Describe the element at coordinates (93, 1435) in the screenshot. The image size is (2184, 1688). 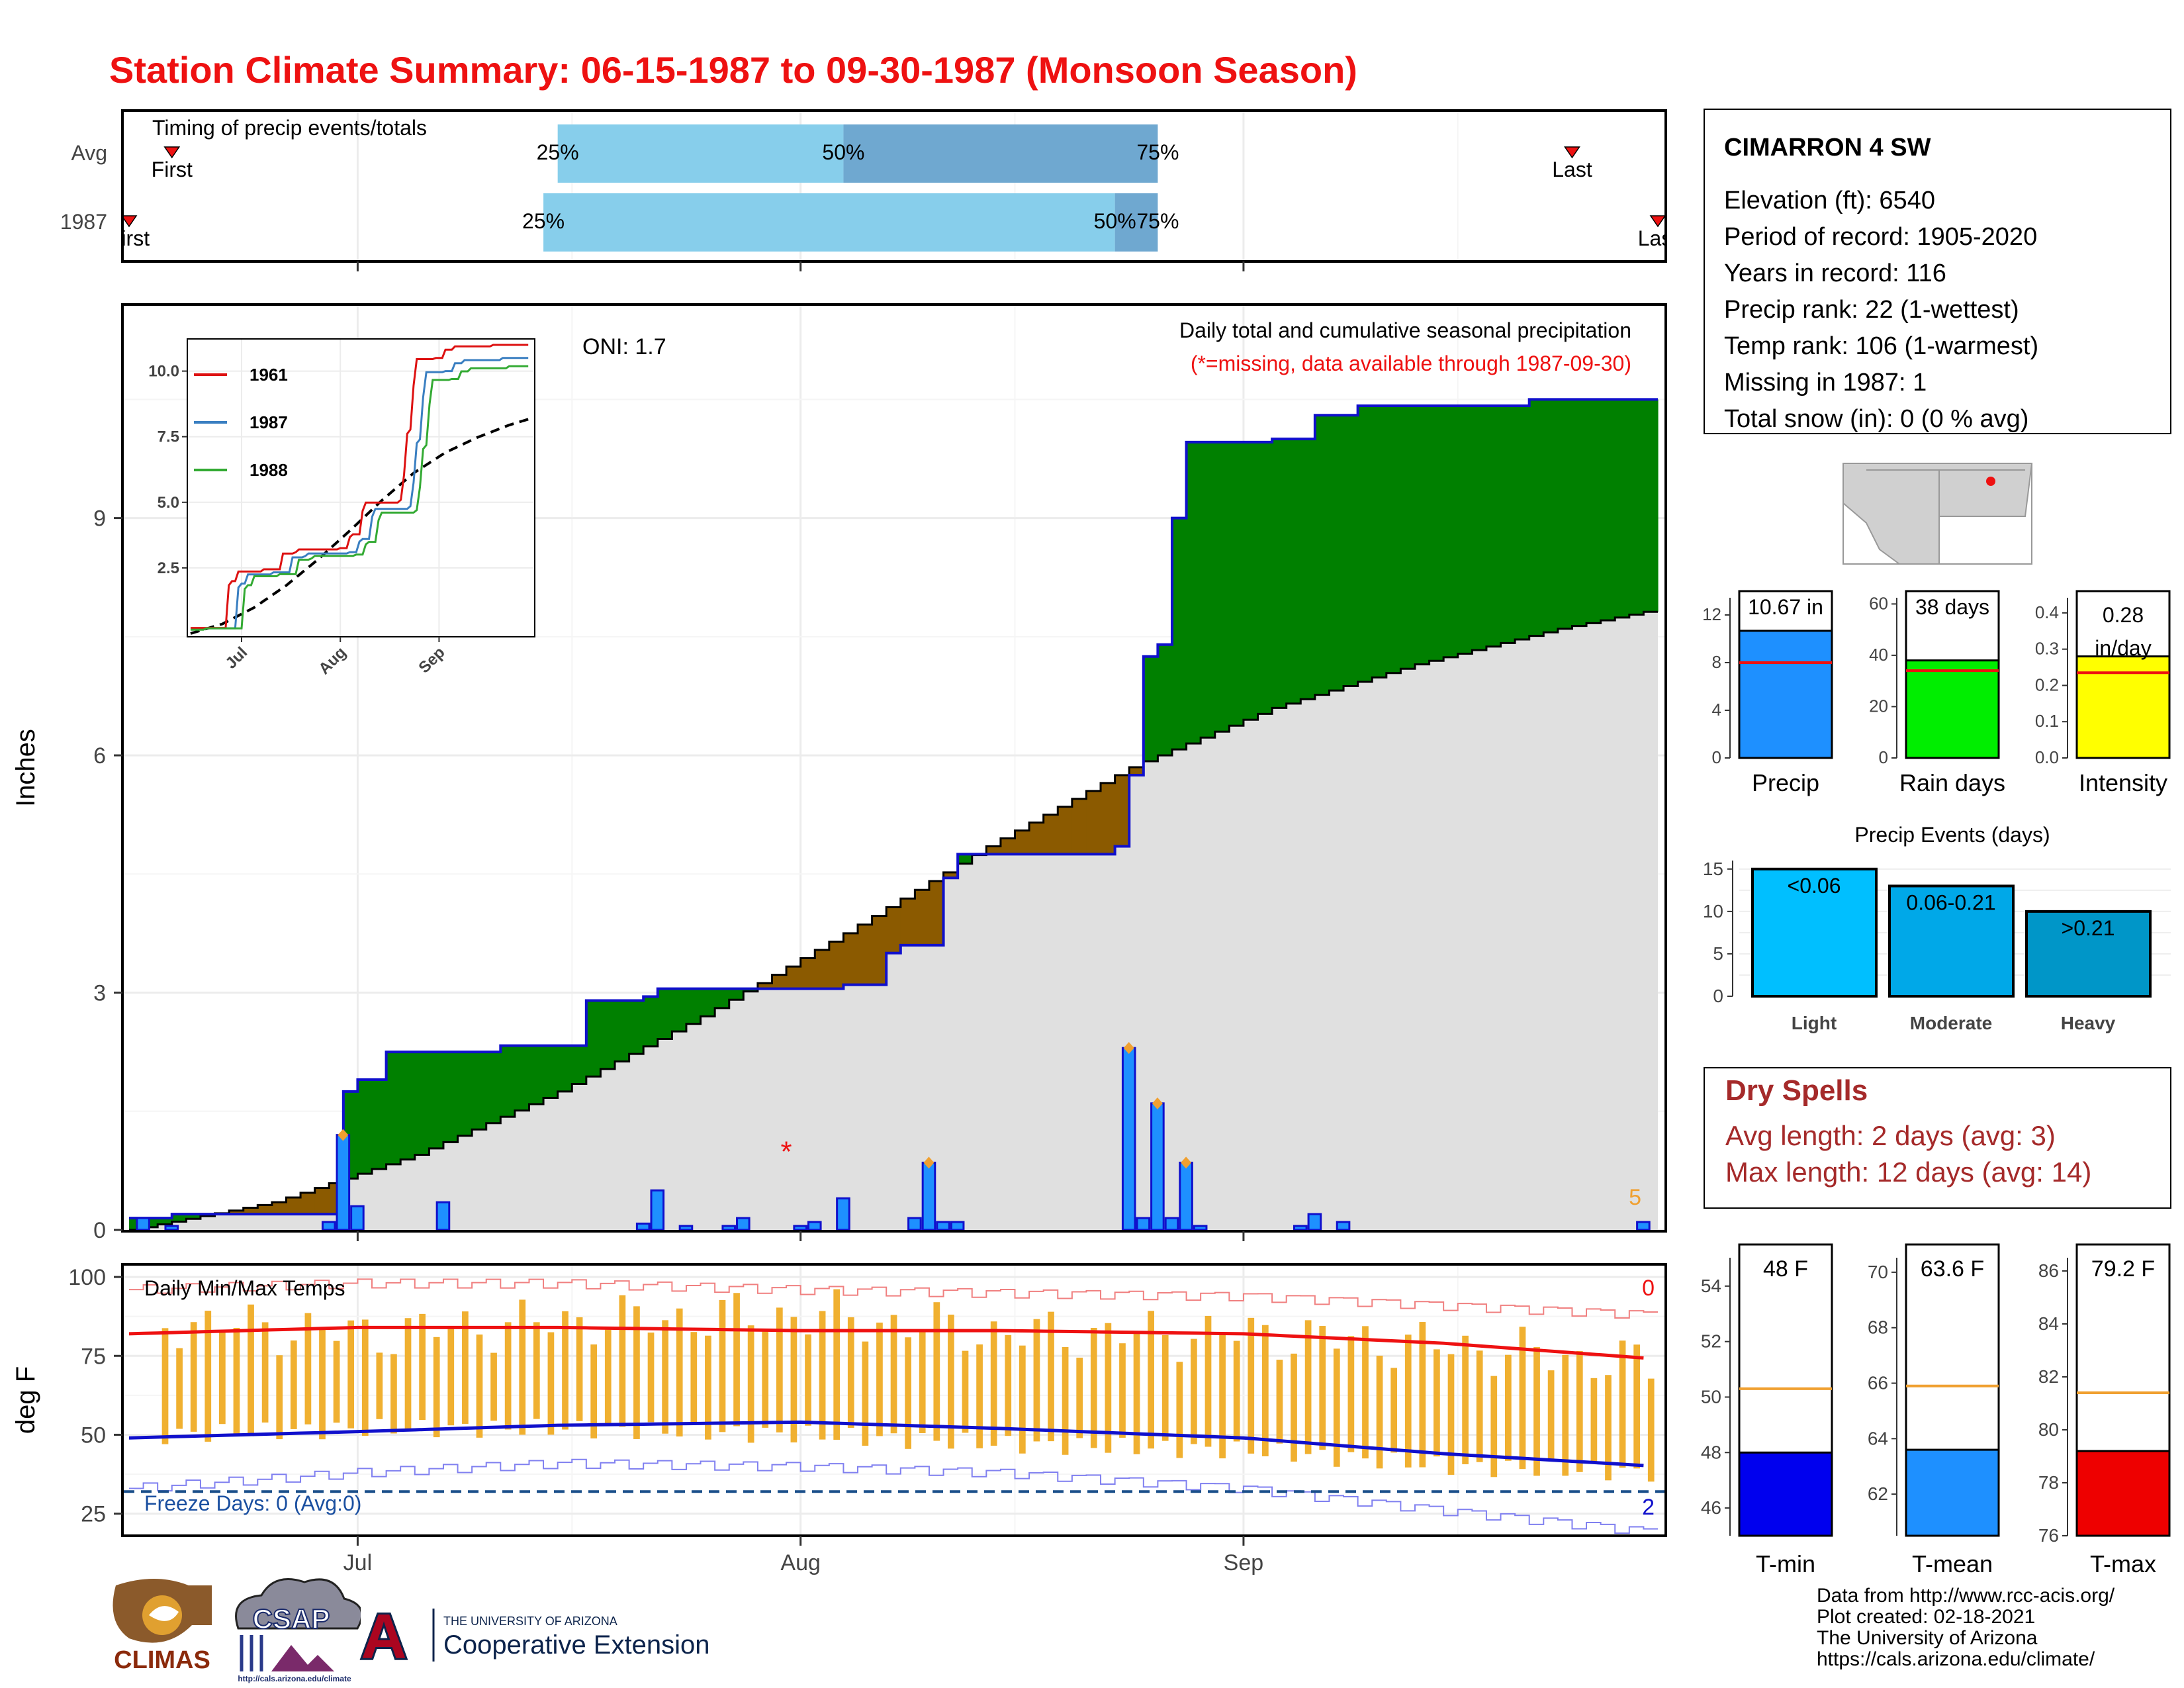
I see `temp-y-tick-label: 50` at that location.